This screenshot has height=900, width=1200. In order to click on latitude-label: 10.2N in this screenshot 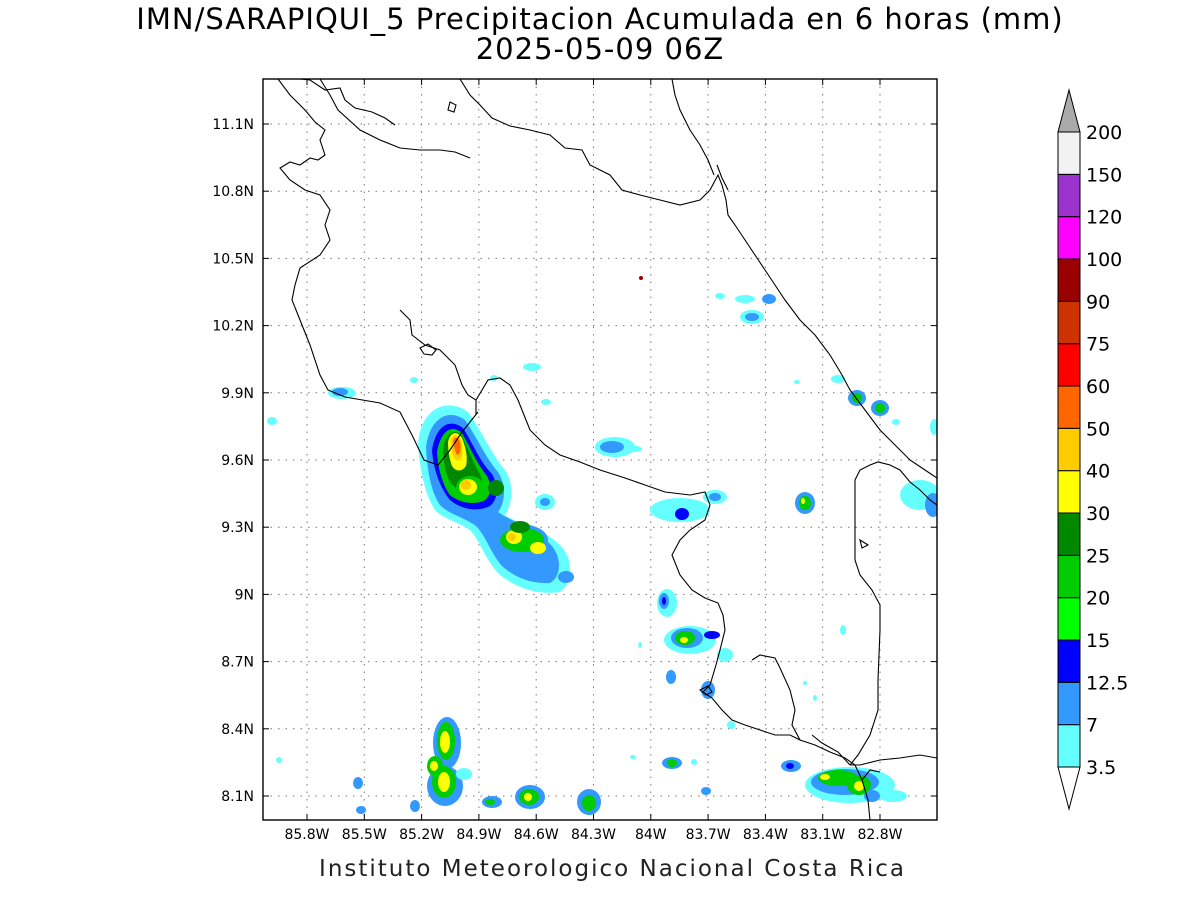, I will do `click(233, 327)`.